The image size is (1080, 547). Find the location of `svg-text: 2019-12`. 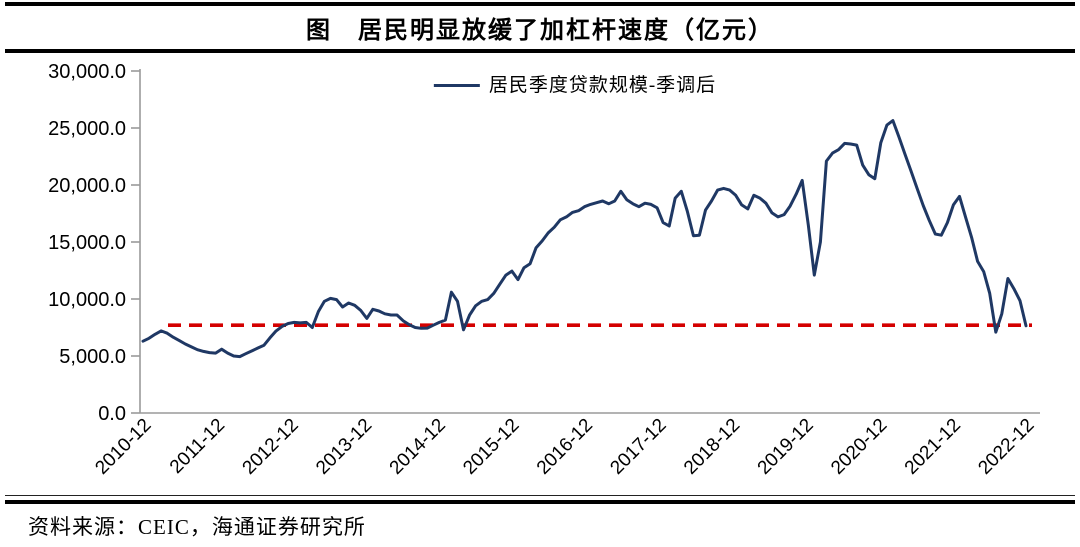

svg-text: 2019-12 is located at coordinates (786, 447).